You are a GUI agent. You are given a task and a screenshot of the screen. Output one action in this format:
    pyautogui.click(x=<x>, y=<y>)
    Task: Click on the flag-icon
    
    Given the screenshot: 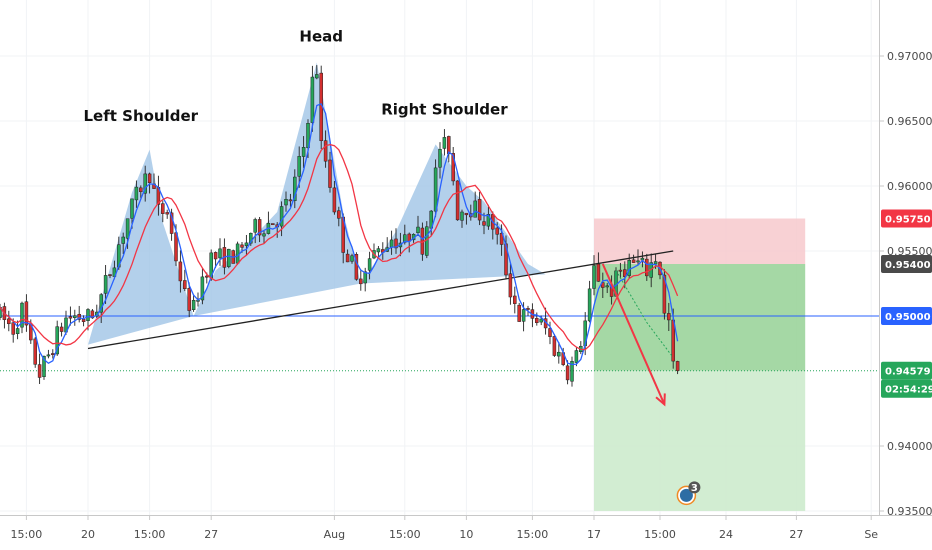 What is the action you would take?
    pyautogui.click(x=686, y=495)
    